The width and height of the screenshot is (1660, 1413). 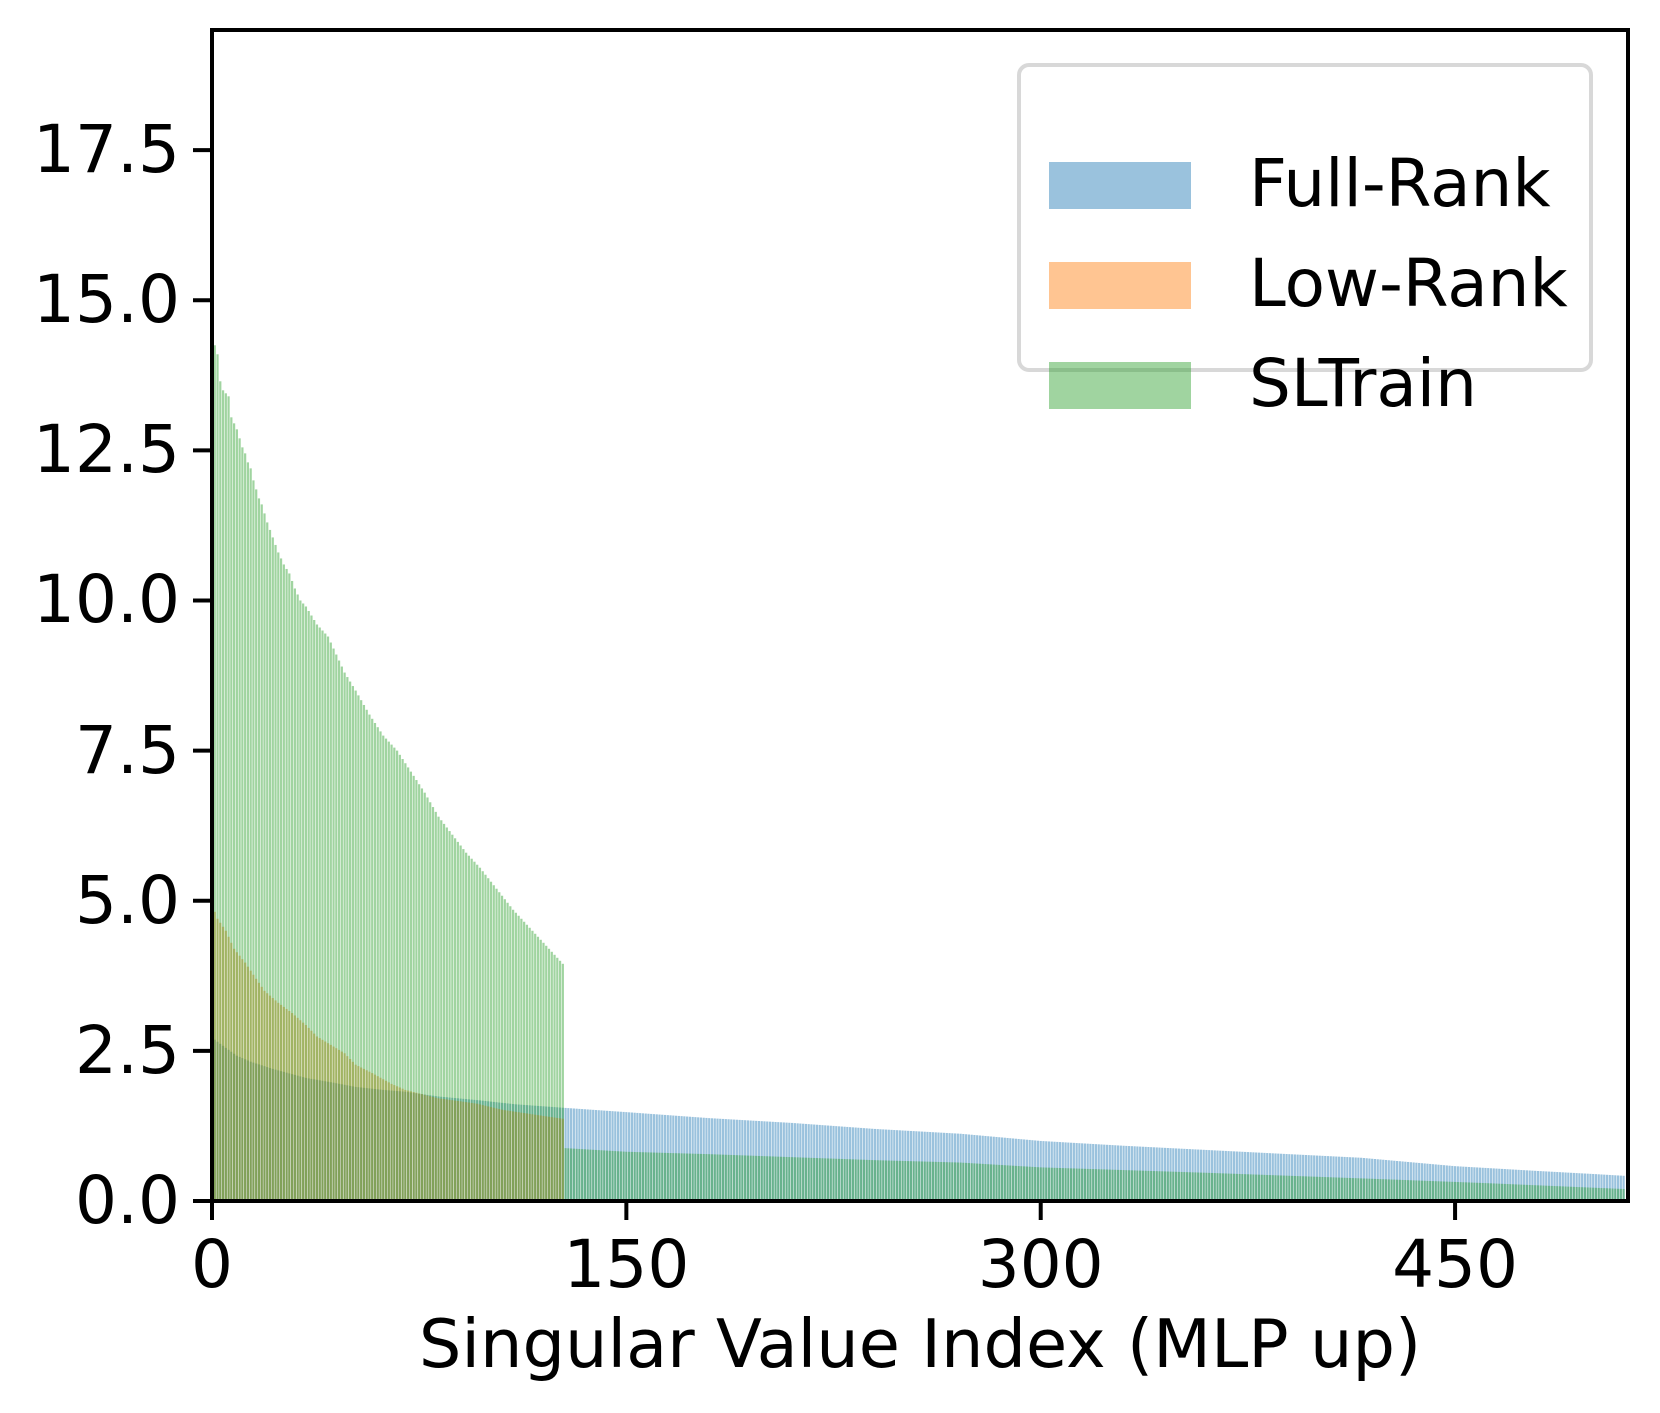 What do you see at coordinates (106, 450) in the screenshot?
I see `y-tick-label: 12.5` at bounding box center [106, 450].